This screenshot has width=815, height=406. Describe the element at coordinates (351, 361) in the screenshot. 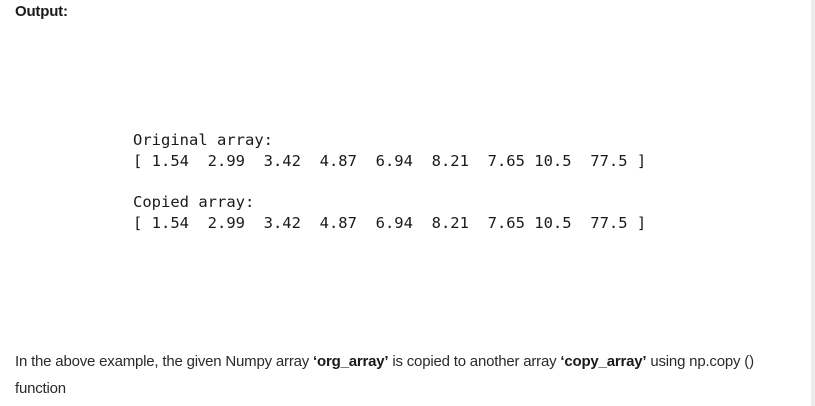

I see `org-array-term: ‘org_array’` at that location.